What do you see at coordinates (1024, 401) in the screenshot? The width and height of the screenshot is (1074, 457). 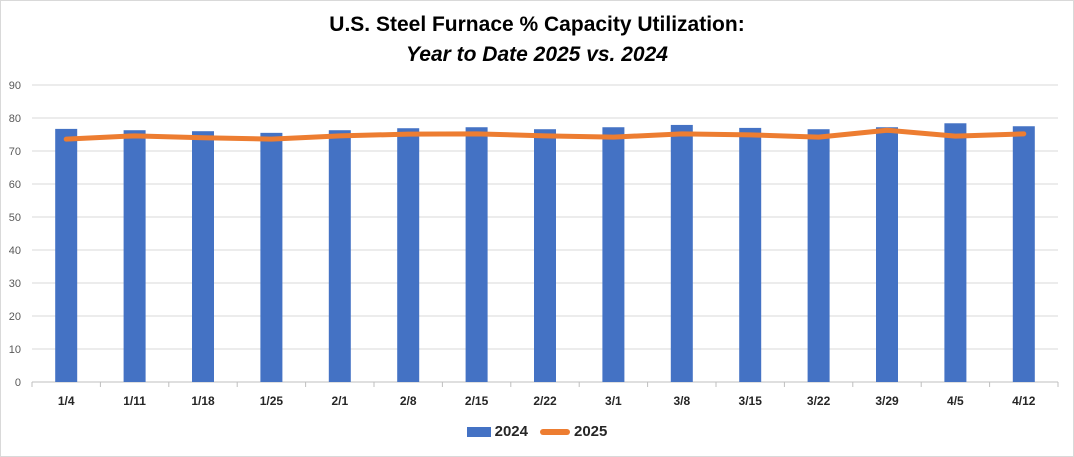 I see `x-tick-label: 4/12` at bounding box center [1024, 401].